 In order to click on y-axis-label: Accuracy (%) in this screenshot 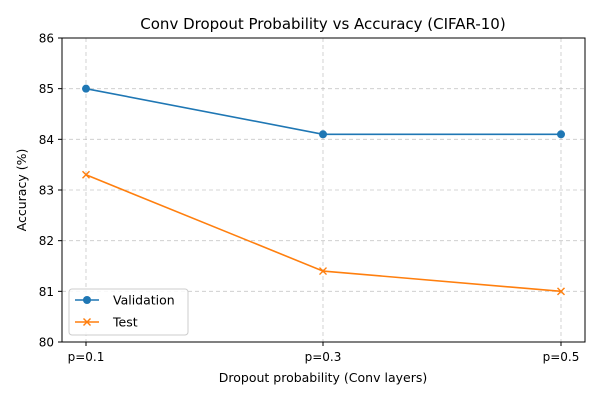, I will do `click(21, 190)`.